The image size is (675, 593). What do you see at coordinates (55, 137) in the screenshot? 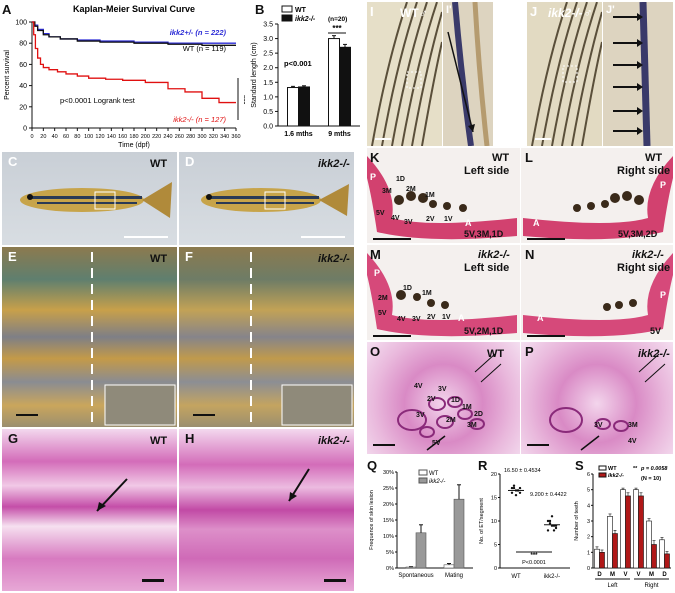
I see `chart-a-xtick-label: 40` at bounding box center [55, 137].